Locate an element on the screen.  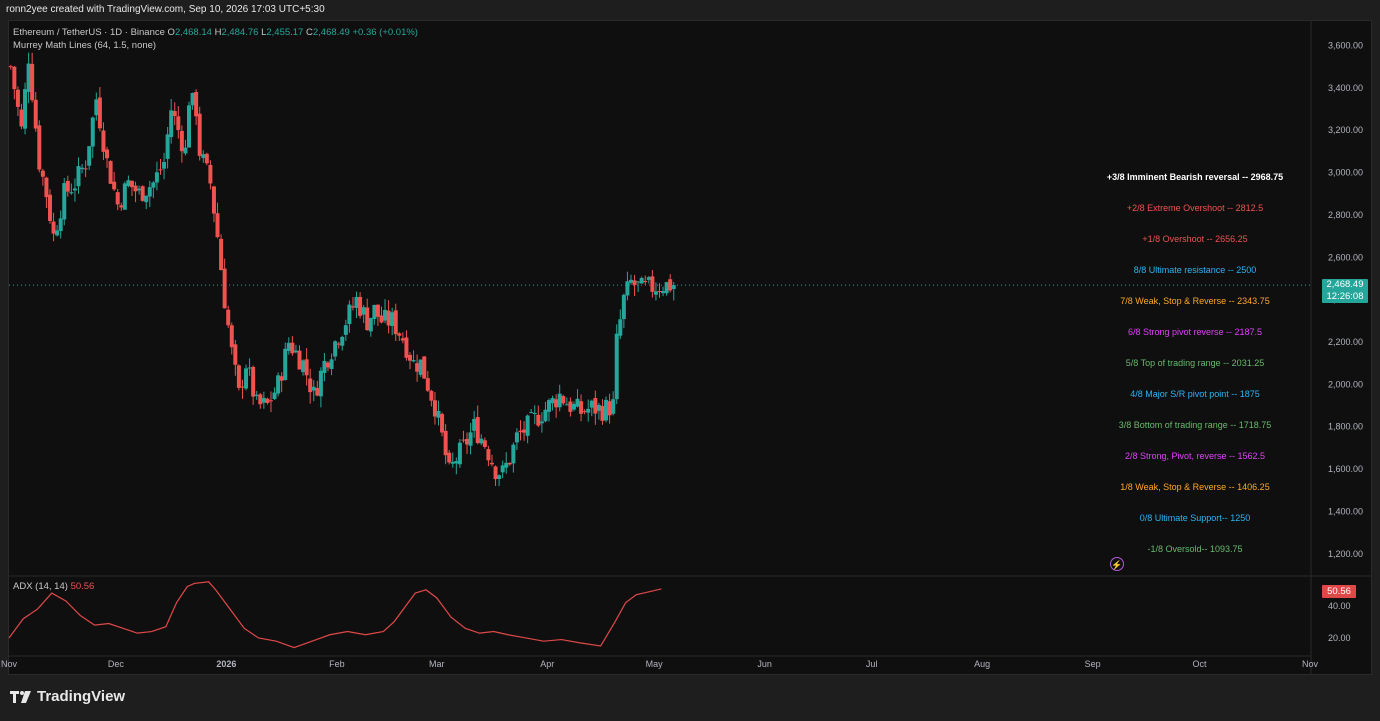
lightning-icon: ⚡ is located at coordinates (1117, 564).